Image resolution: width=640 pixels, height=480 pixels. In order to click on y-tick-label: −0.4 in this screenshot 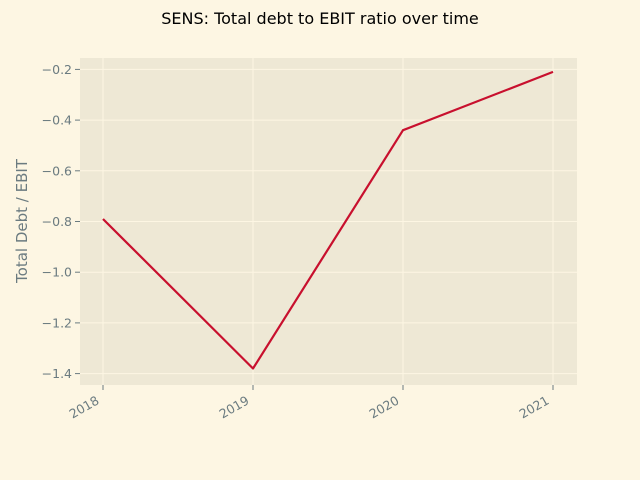, I will do `click(57, 120)`.